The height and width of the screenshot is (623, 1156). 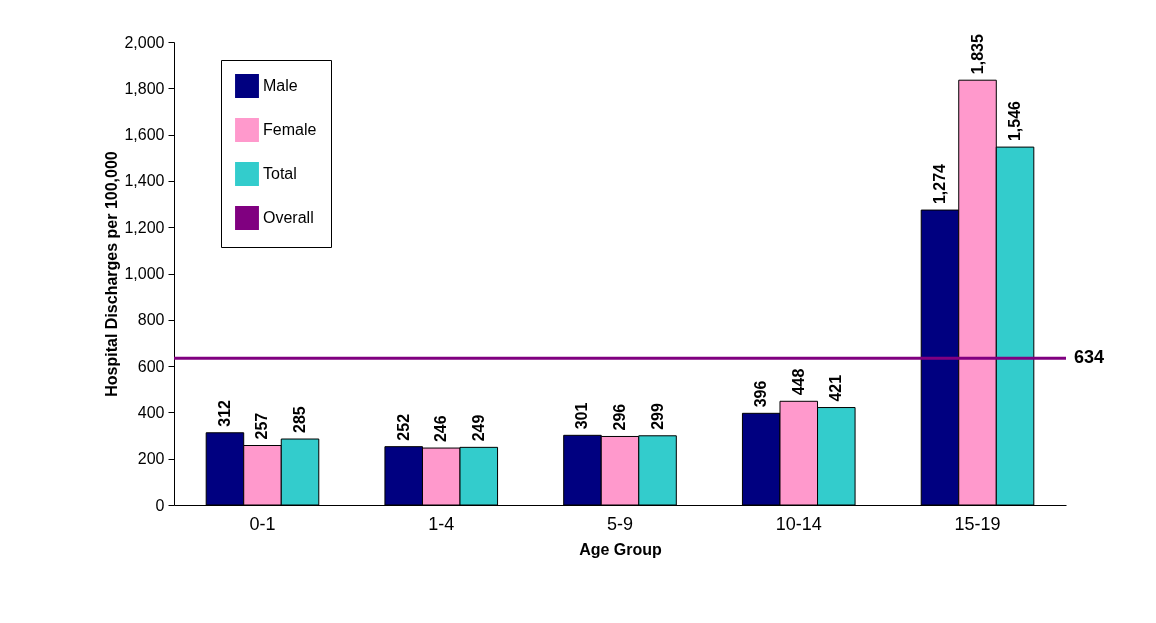 What do you see at coordinates (798, 523) in the screenshot?
I see `x-tick-label: 10-14` at bounding box center [798, 523].